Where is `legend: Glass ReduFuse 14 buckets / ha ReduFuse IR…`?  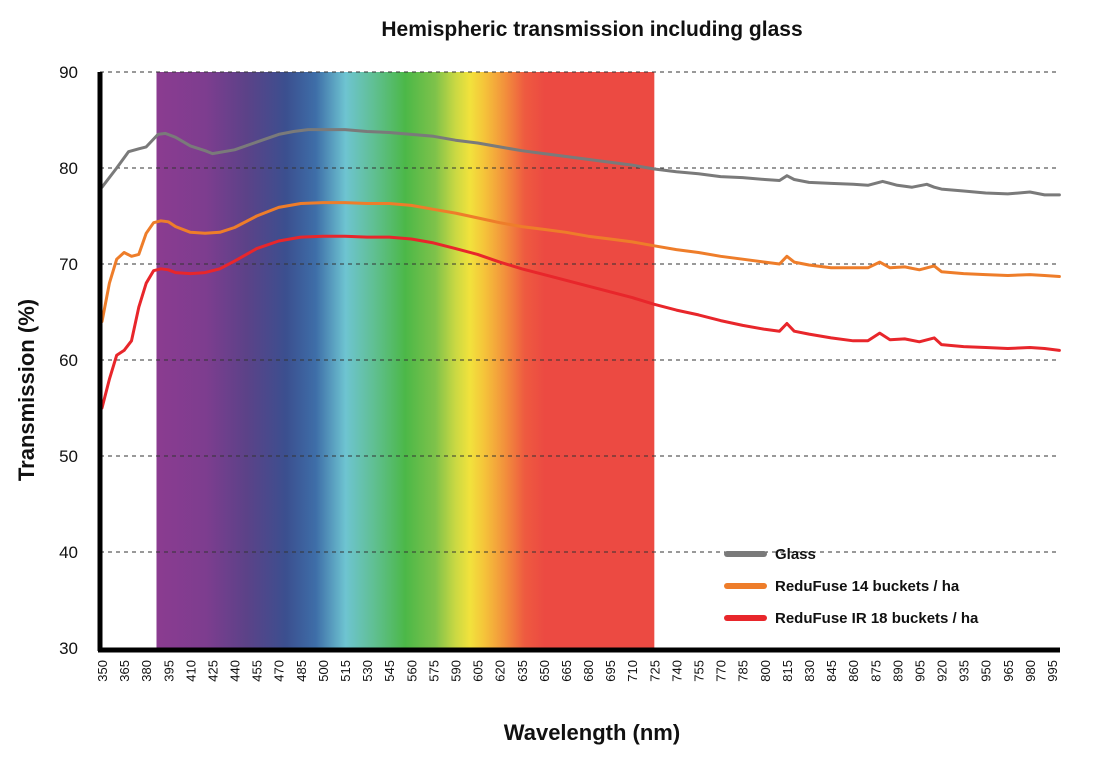
legend: Glass ReduFuse 14 buckets / ha ReduFuse IR… is located at coordinates (851, 586).